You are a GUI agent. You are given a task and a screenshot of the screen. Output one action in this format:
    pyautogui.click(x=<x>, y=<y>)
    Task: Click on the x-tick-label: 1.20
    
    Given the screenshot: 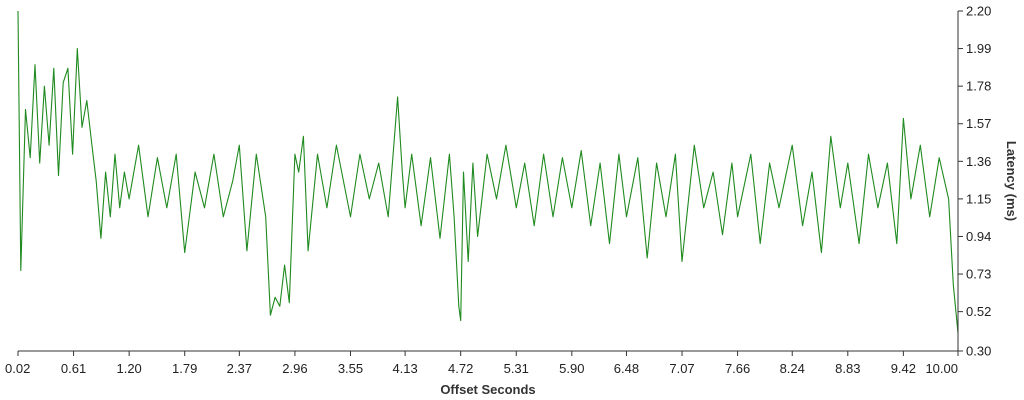 What is the action you would take?
    pyautogui.click(x=128, y=368)
    